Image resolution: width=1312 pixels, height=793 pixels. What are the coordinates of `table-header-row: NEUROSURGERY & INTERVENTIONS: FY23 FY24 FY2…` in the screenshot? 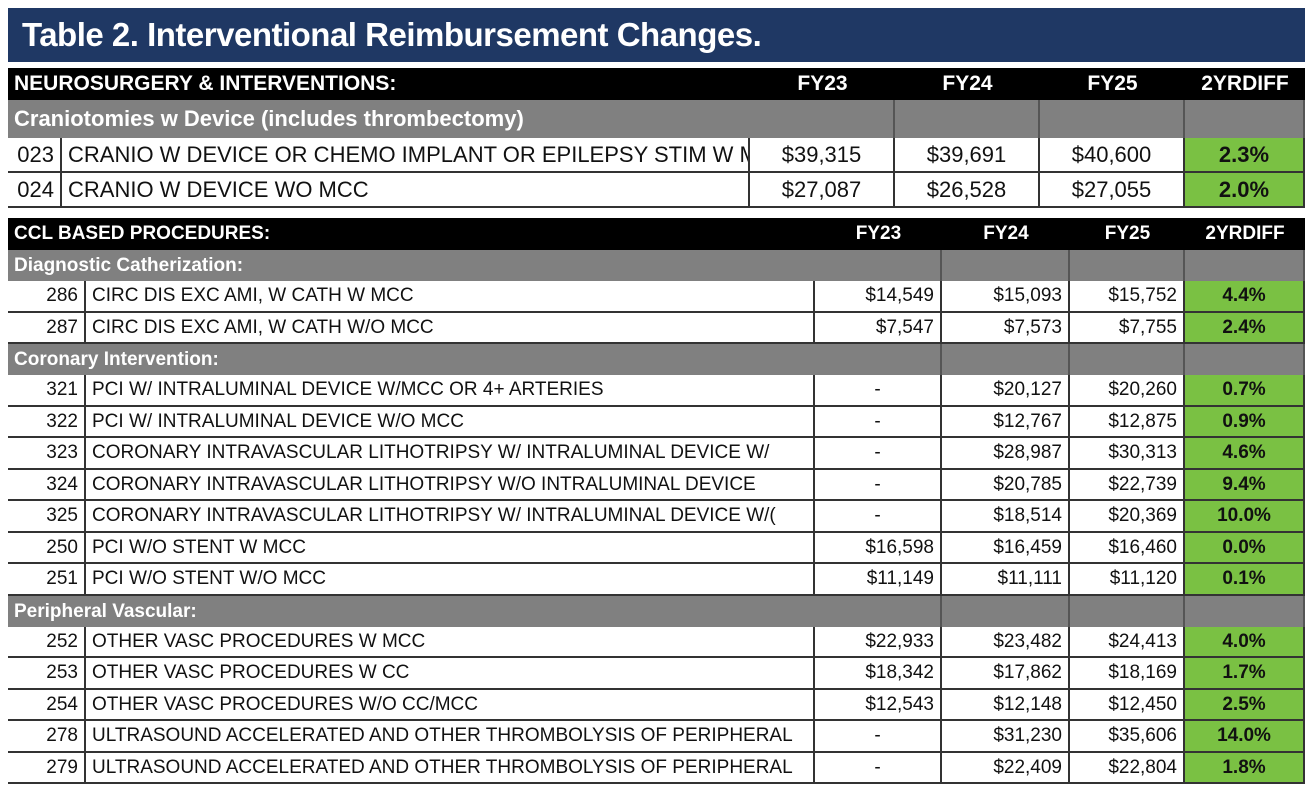 It's located at (656, 84).